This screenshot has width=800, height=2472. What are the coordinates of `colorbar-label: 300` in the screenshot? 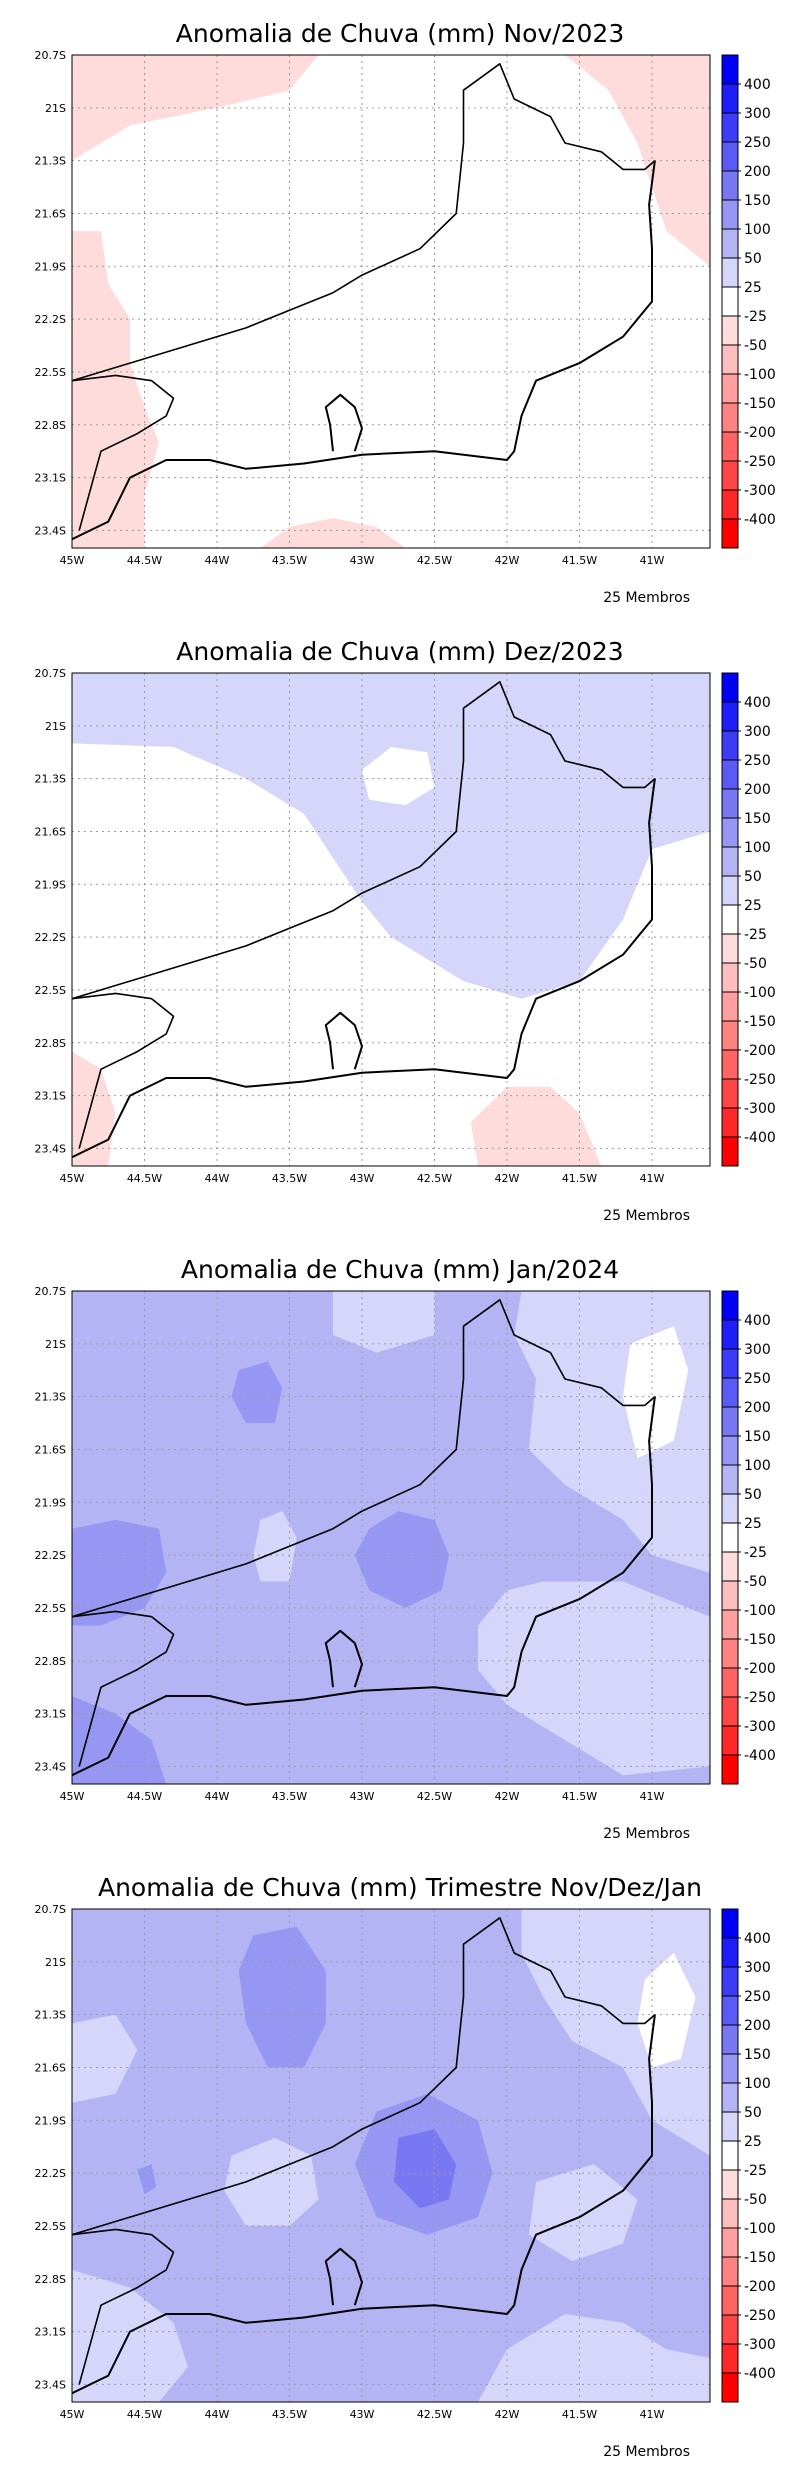 It's located at (757, 1968).